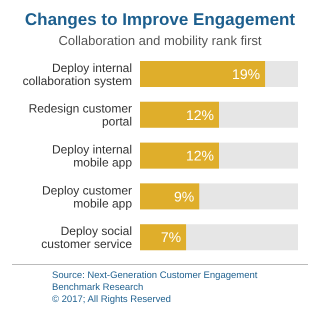 The image size is (320, 321). Describe the element at coordinates (92, 156) in the screenshot. I see `y-tick-label: Deploy internal mobile app` at that location.